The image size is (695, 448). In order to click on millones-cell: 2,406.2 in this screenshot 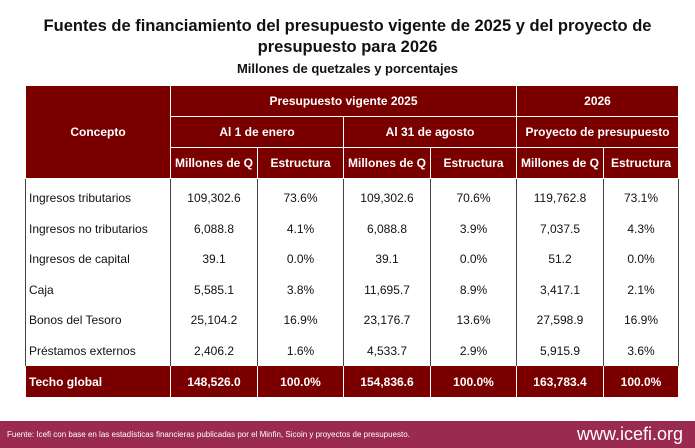, I will do `click(214, 350)`.